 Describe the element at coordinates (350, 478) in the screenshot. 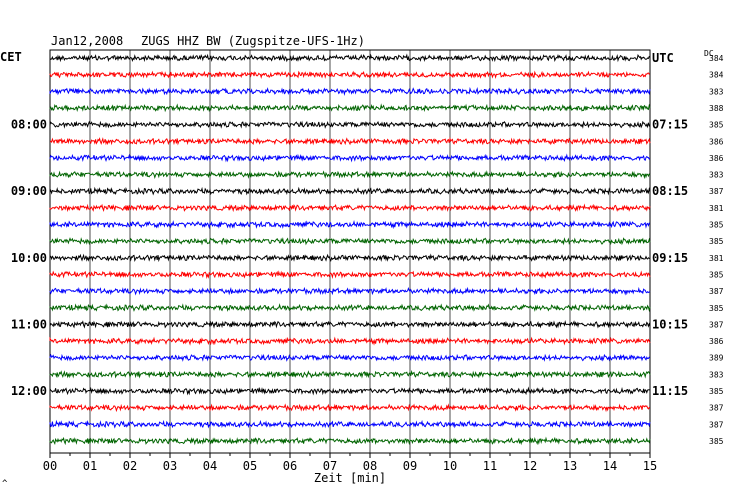

I see `x-axis-title: Zeit [min]` at that location.